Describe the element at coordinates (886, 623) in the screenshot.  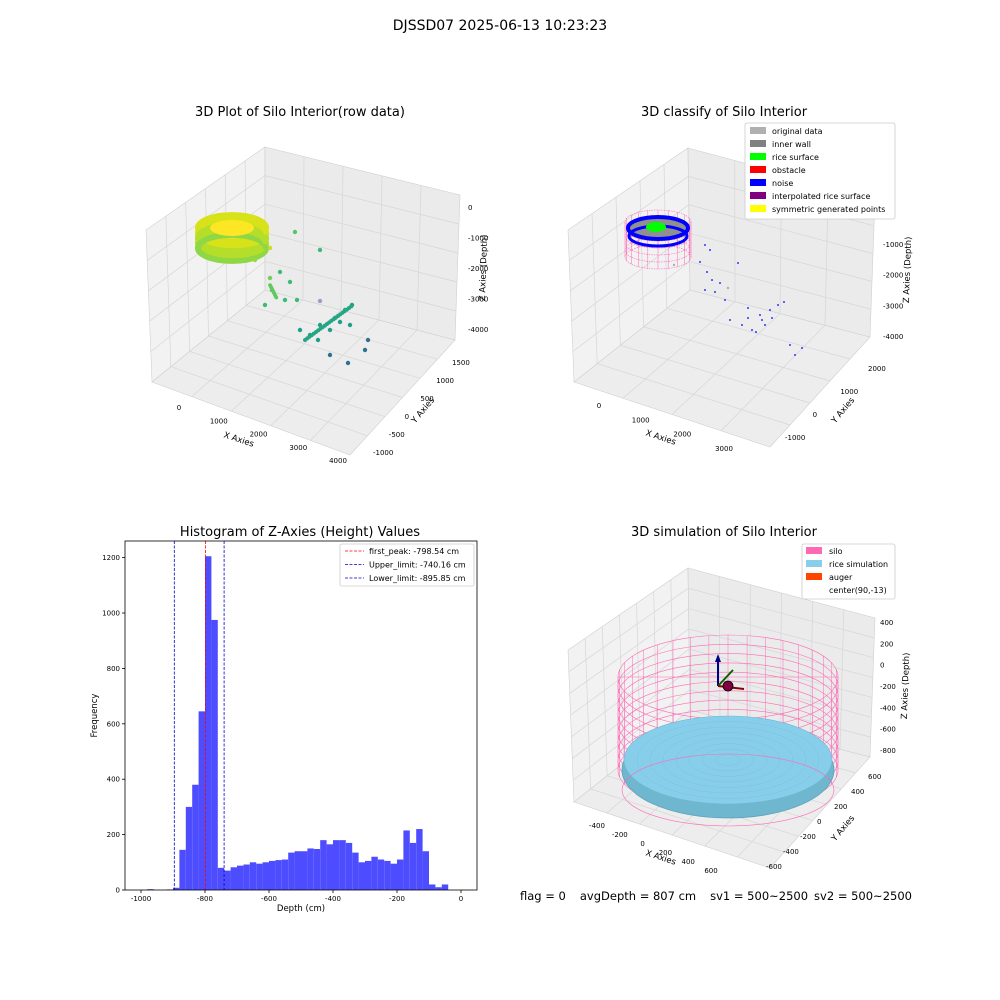
I see `plot4-z-tick-label: 400` at that location.